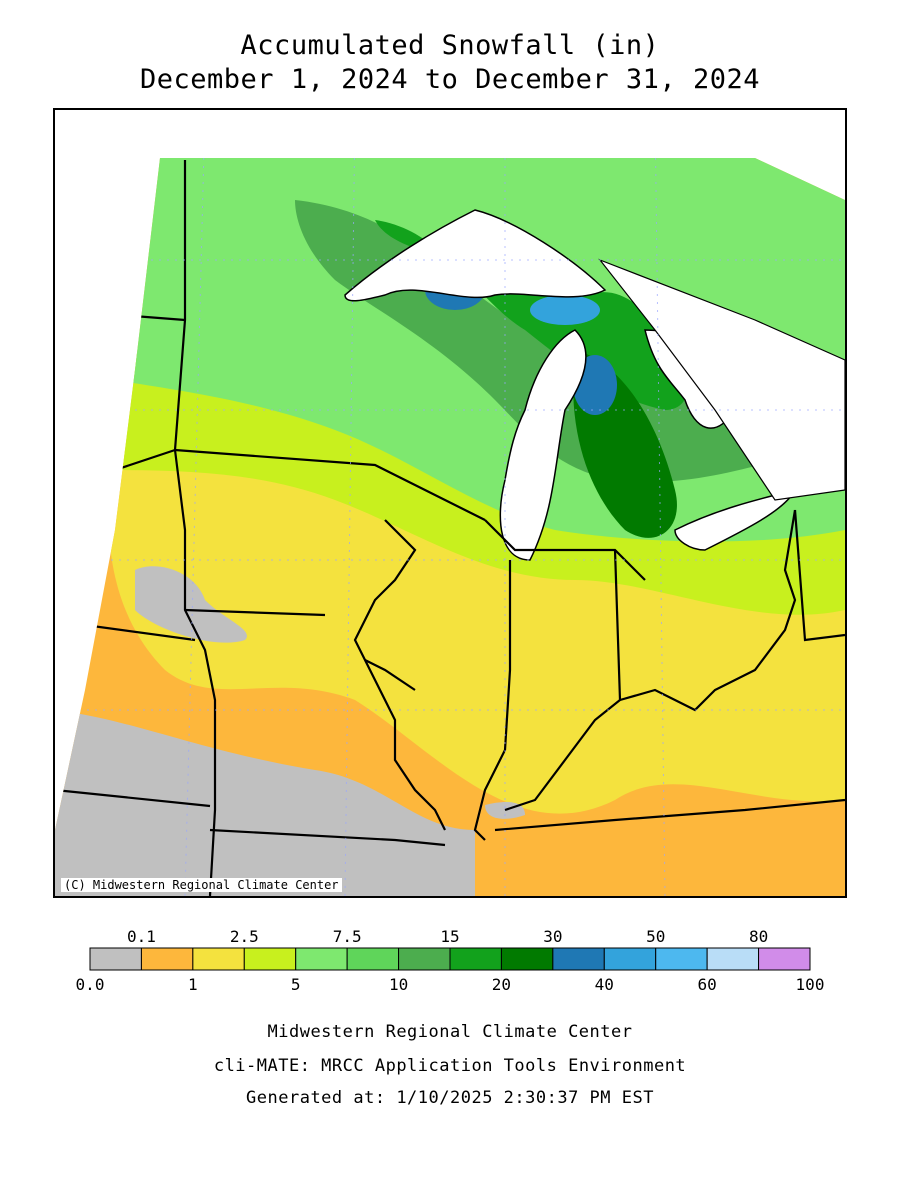  I want to click on legend-bottom-label: 10, so click(398, 984).